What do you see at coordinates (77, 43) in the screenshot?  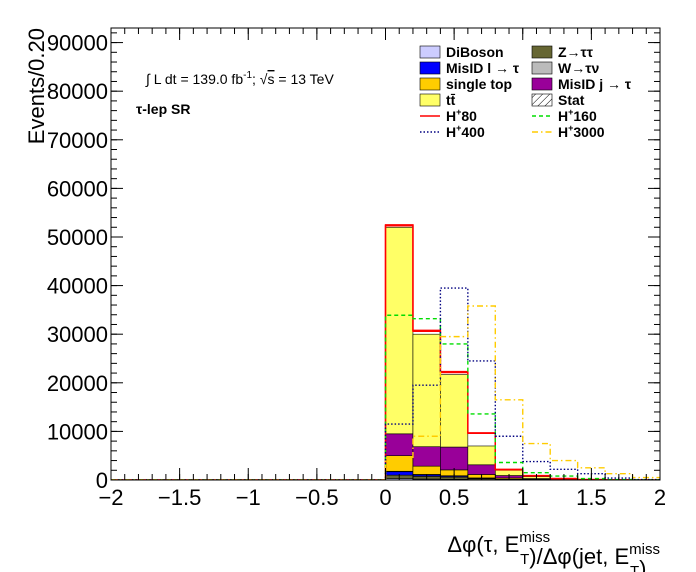 I see `y-tick-label: 90000` at bounding box center [77, 43].